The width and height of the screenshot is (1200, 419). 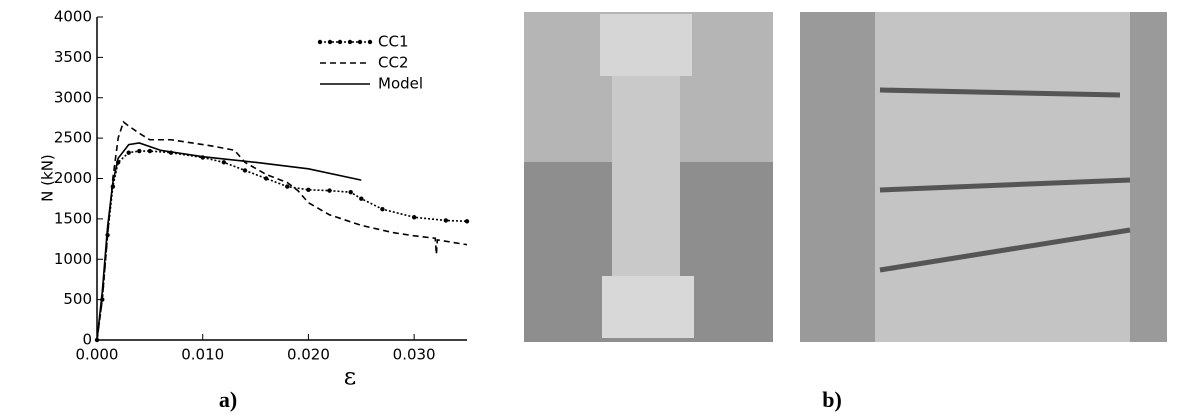 What do you see at coordinates (73, 259) in the screenshot?
I see `y-tick-label: 1000` at bounding box center [73, 259].